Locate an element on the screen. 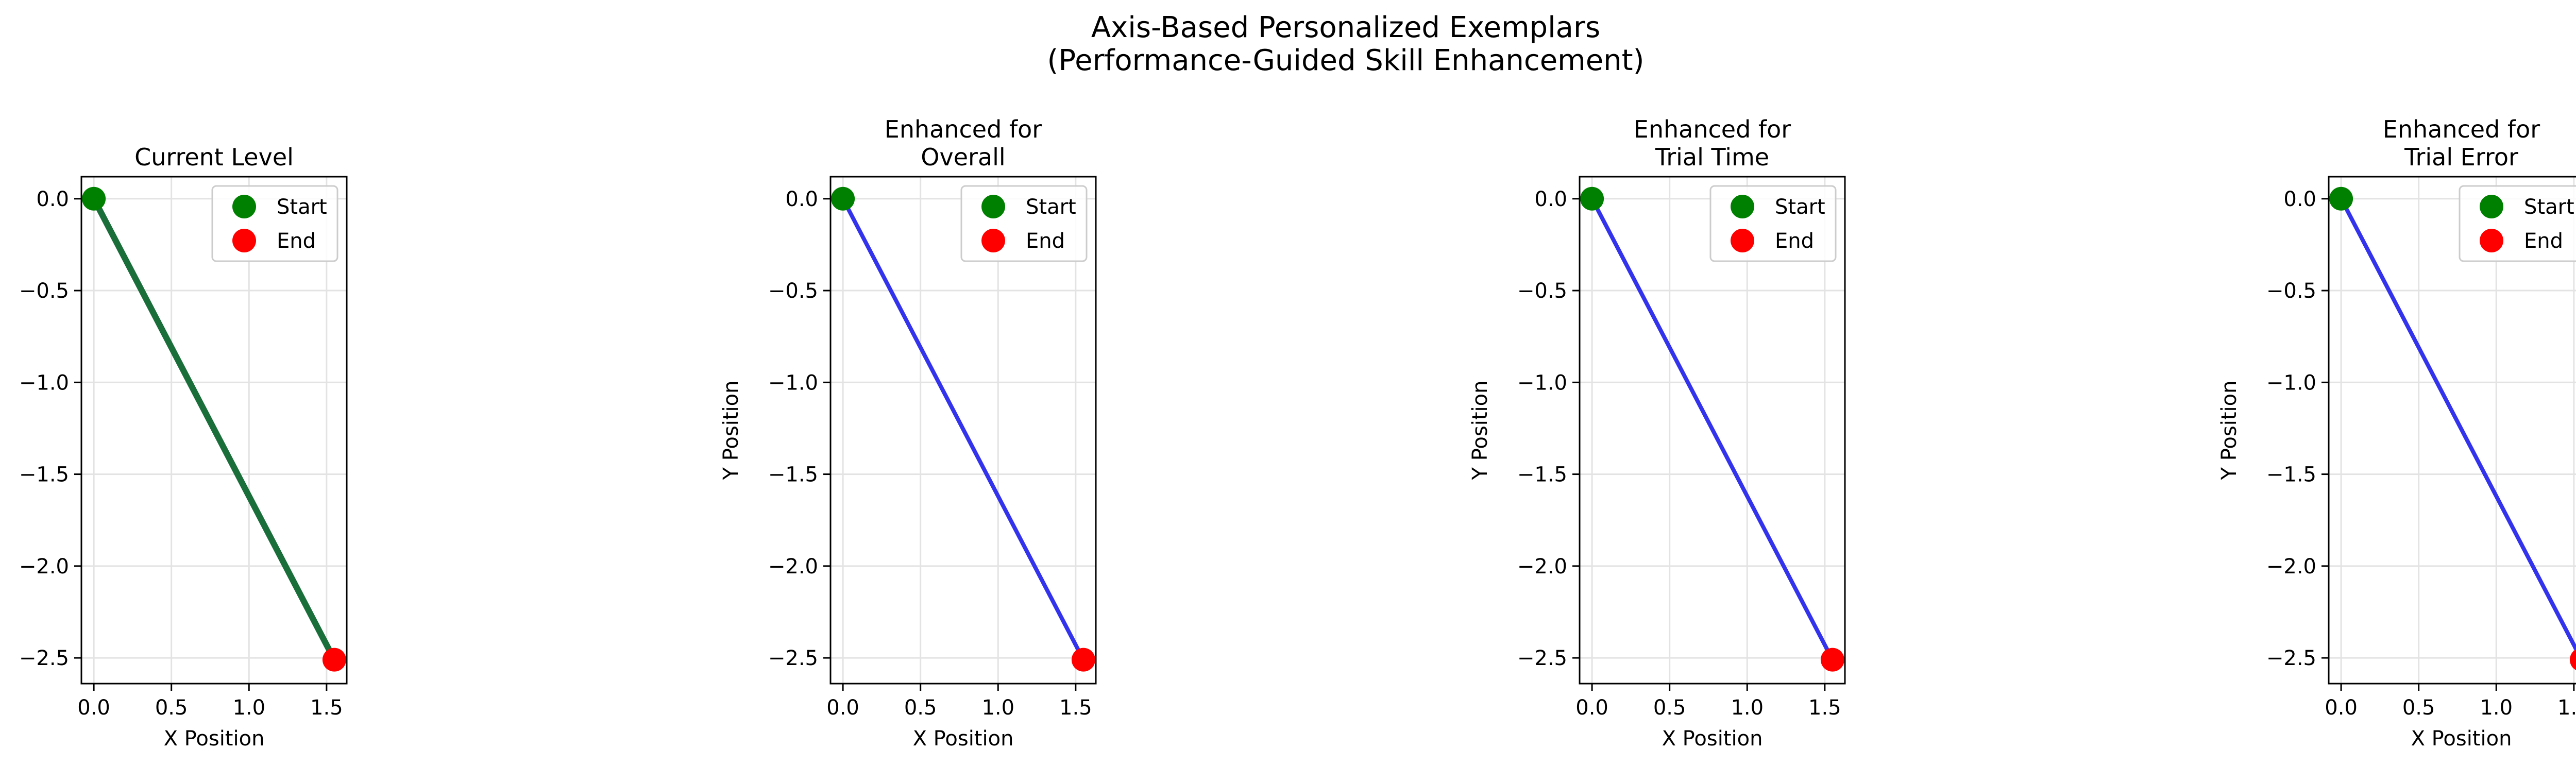  chart-3-x-tick-label-2: 1.0 is located at coordinates (1747, 708).